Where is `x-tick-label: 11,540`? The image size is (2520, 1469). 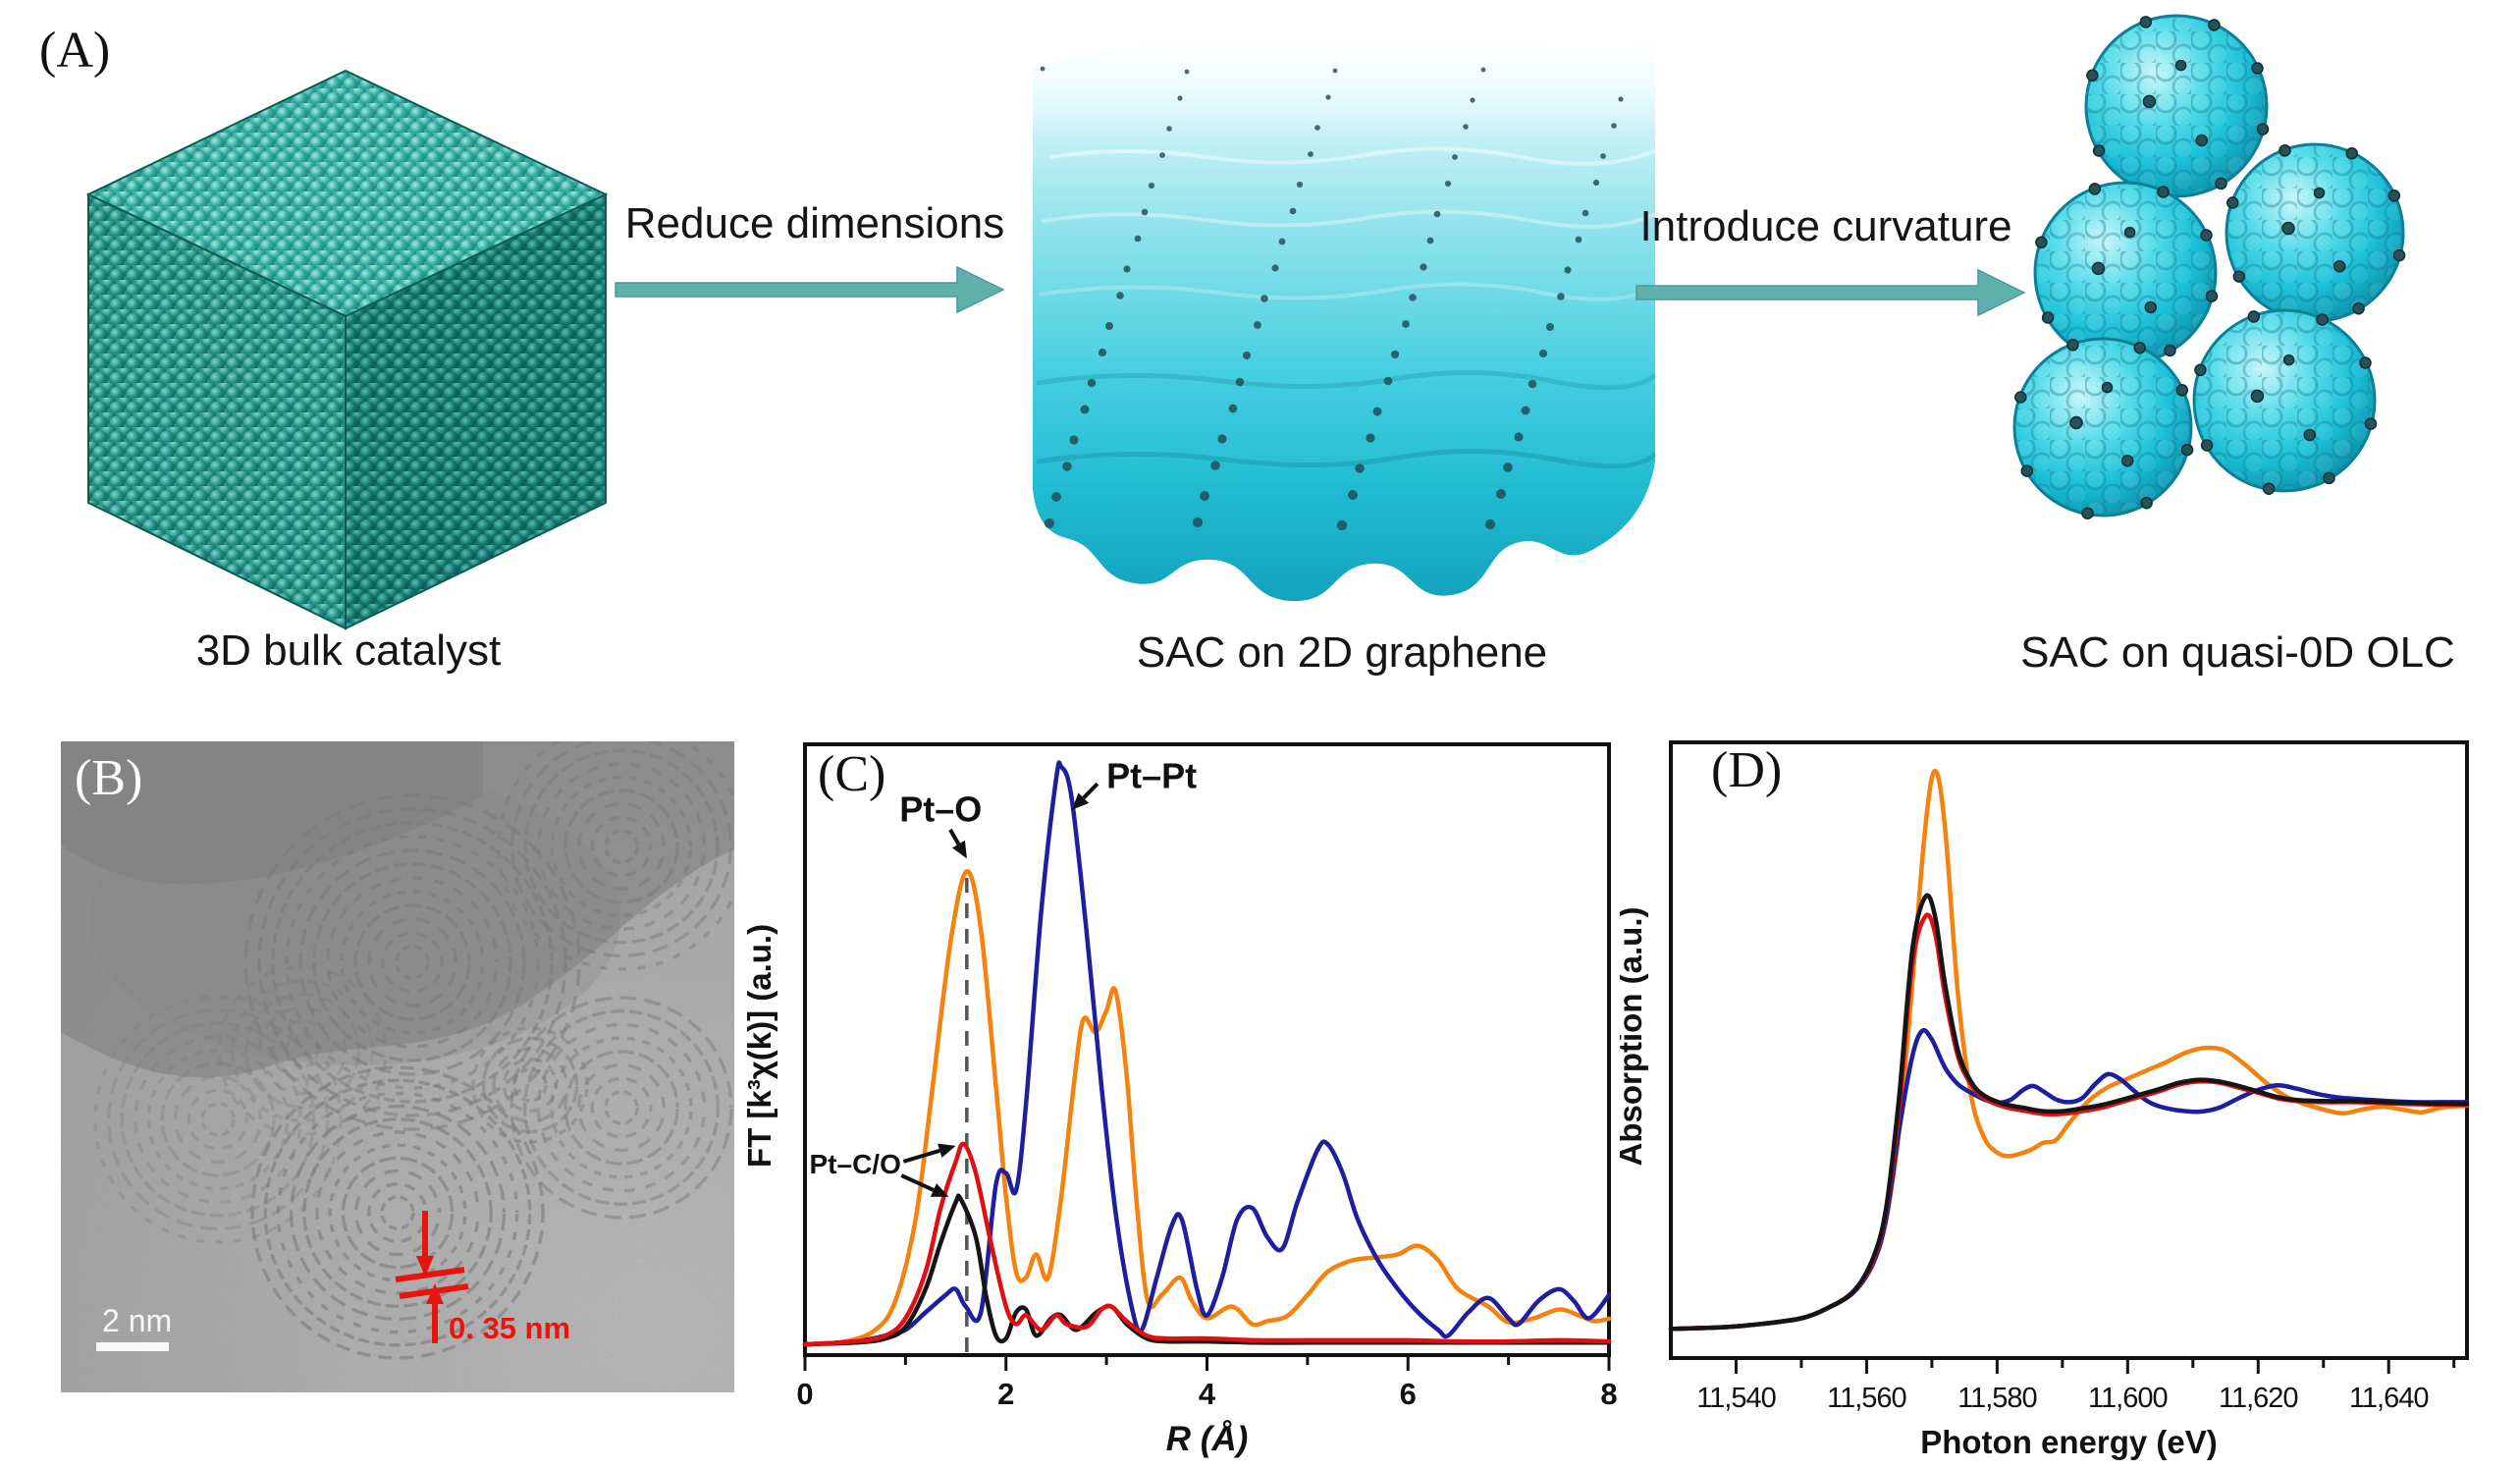 x-tick-label: 11,540 is located at coordinates (1736, 1398).